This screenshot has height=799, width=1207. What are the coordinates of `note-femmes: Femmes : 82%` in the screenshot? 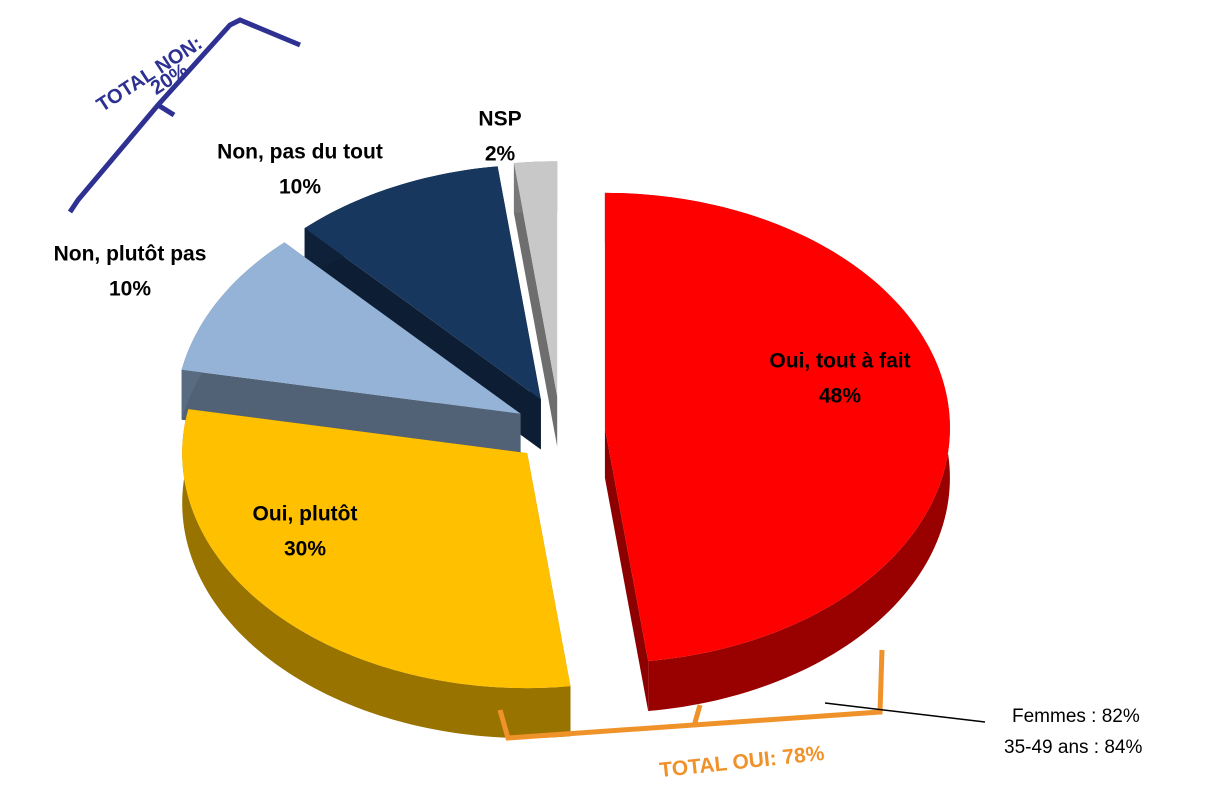 It's located at (1076, 716).